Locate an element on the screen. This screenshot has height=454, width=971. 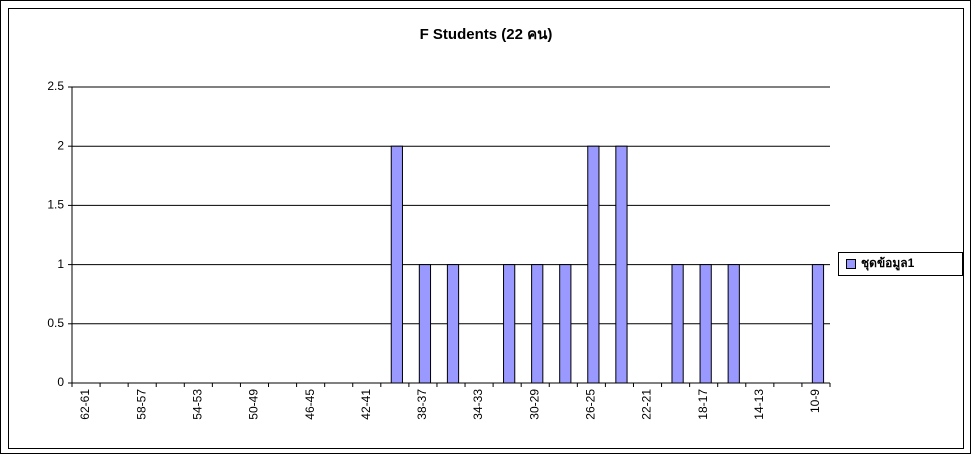
legend: ชุดข้อมูล1 is located at coordinates (900, 264).